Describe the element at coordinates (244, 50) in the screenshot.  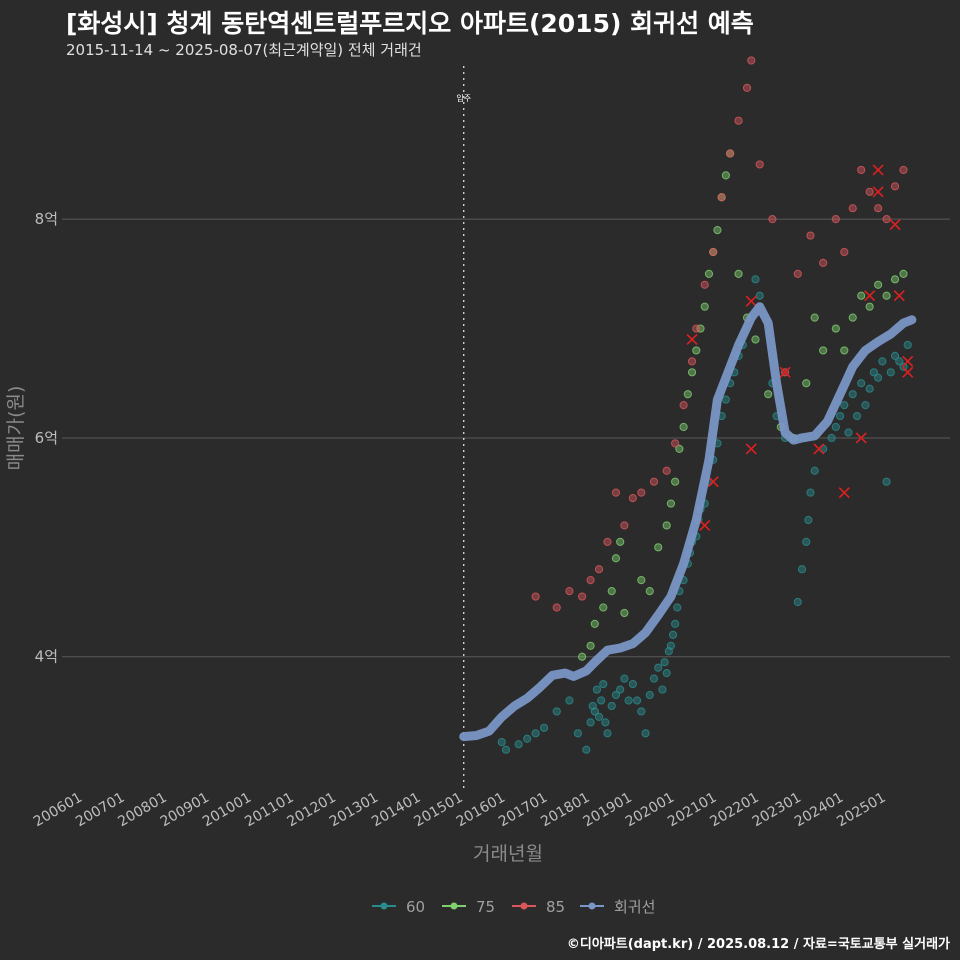
I see `chart-subtitle: 2015-11-14 ~ 2025-08-07(최근계약일) 전체 거래건` at that location.